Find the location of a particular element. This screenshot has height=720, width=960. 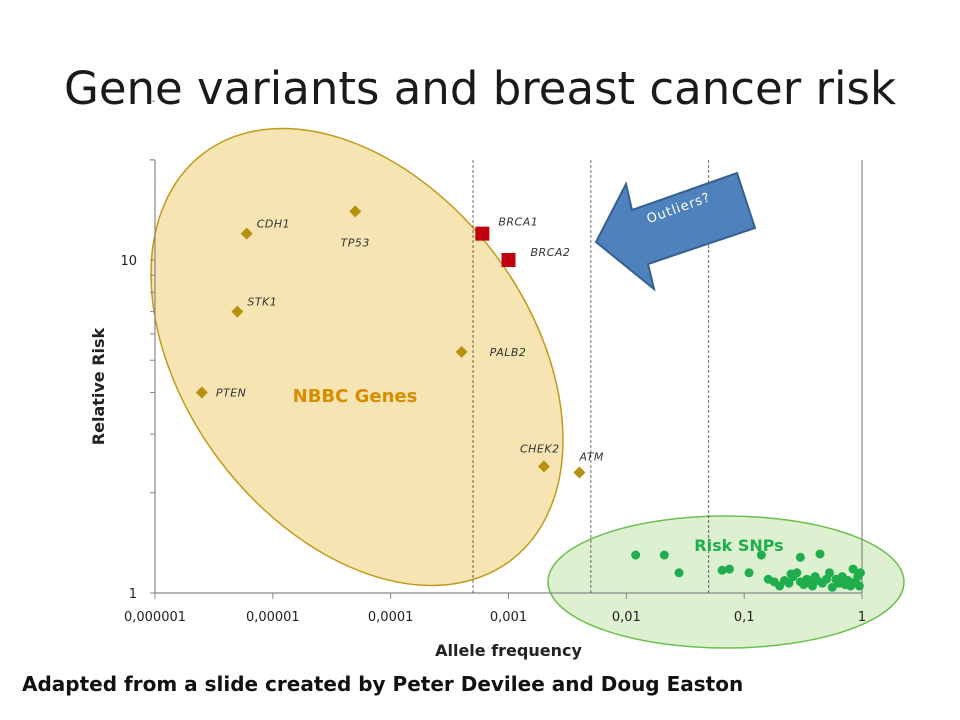

data-label: CDH1 is located at coordinates (273, 224).